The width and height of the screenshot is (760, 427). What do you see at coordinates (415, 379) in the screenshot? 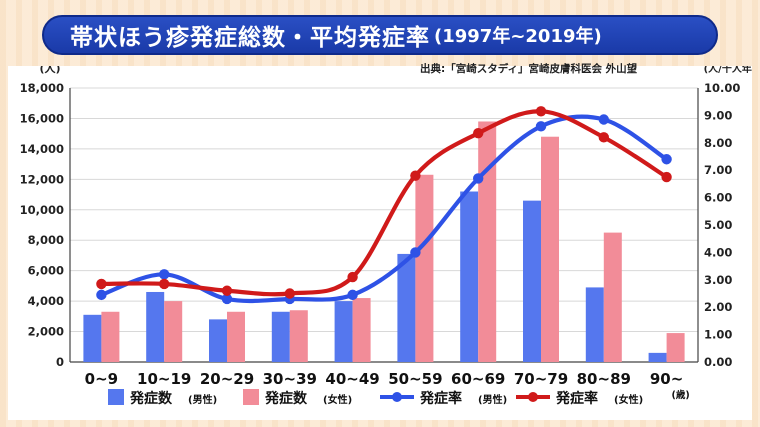
I see `x-tick-label: 50~59` at bounding box center [415, 379].